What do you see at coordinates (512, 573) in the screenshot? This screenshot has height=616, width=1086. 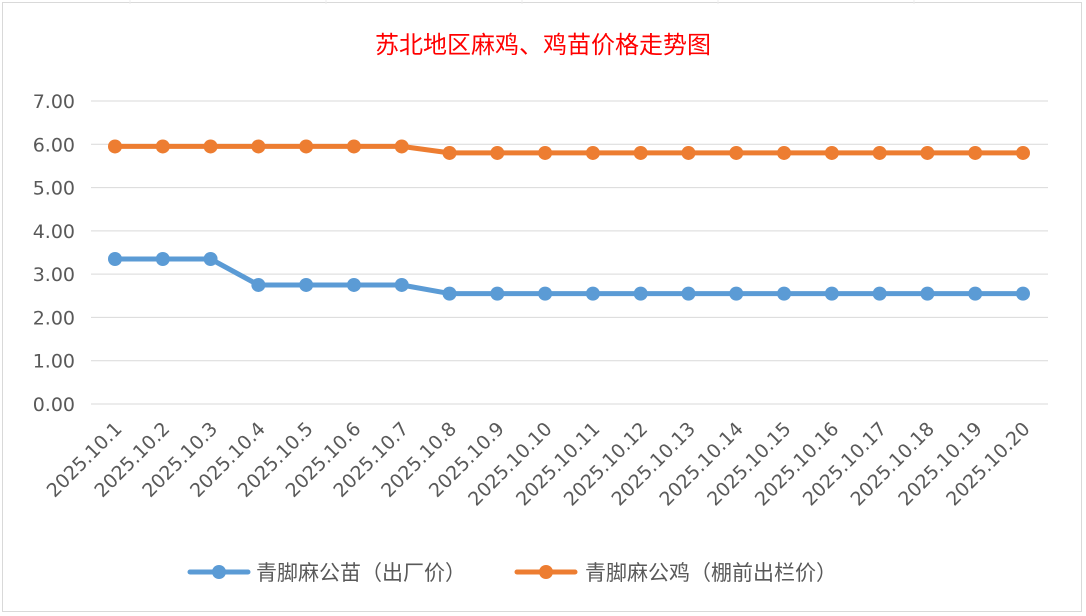 I see `legend: 青脚麻公苗（出厂价） 青脚麻公鸡（棚前出栏价）` at bounding box center [512, 573].